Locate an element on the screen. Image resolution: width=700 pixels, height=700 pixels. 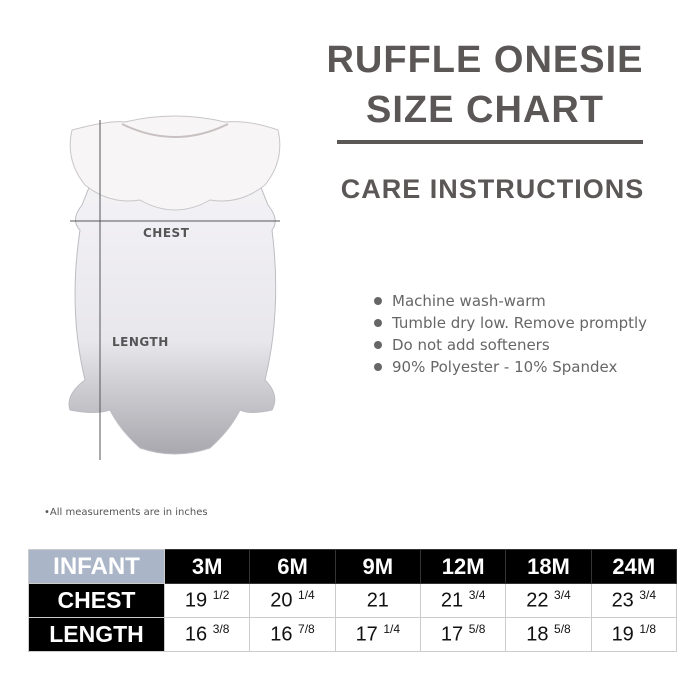
title-line-1: RUFFLE ONESIE is located at coordinates (485, 60).